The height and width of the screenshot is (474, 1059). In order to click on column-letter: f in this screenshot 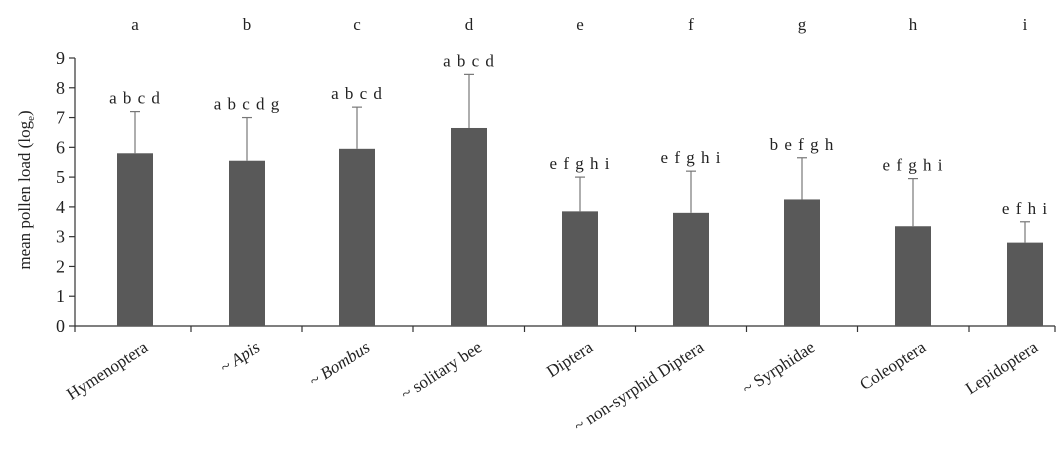, I will do `click(691, 24)`.